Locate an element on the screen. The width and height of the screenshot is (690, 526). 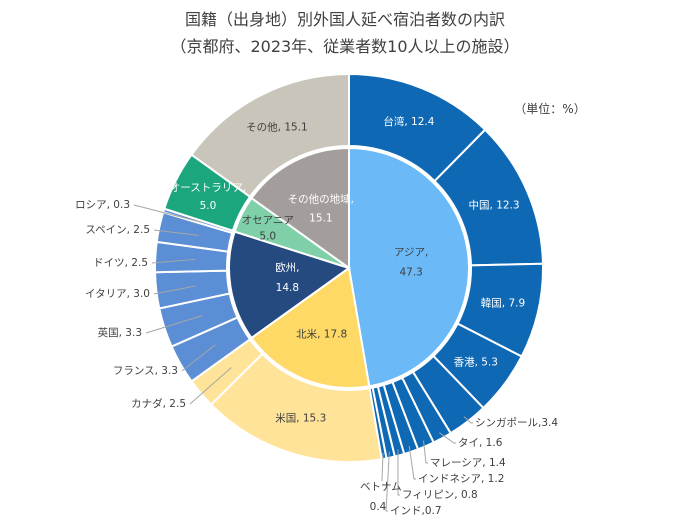
outer-label-4: シンガポール,3.4 is located at coordinates (516, 423).